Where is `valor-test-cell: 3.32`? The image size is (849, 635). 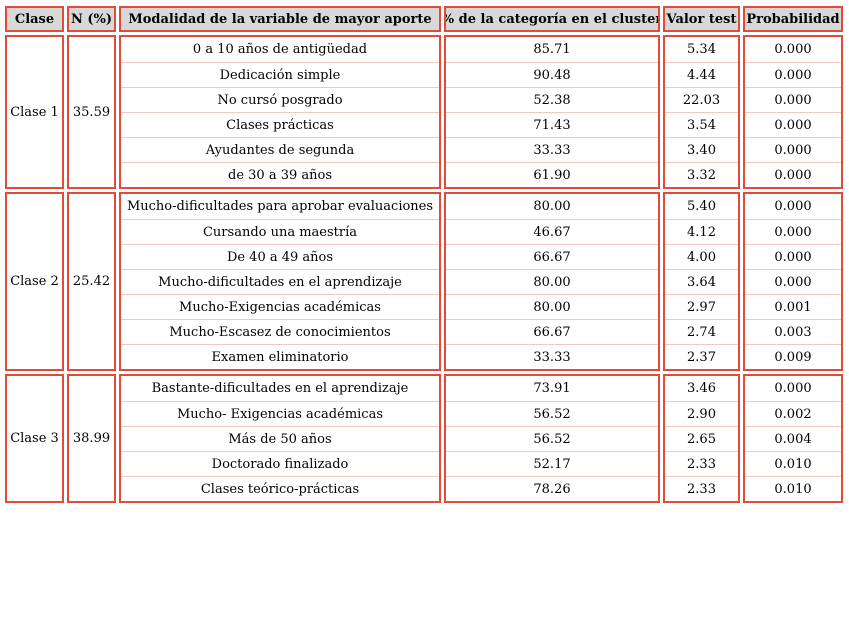
valor-test-cell: 3.32 is located at coordinates (701, 174).